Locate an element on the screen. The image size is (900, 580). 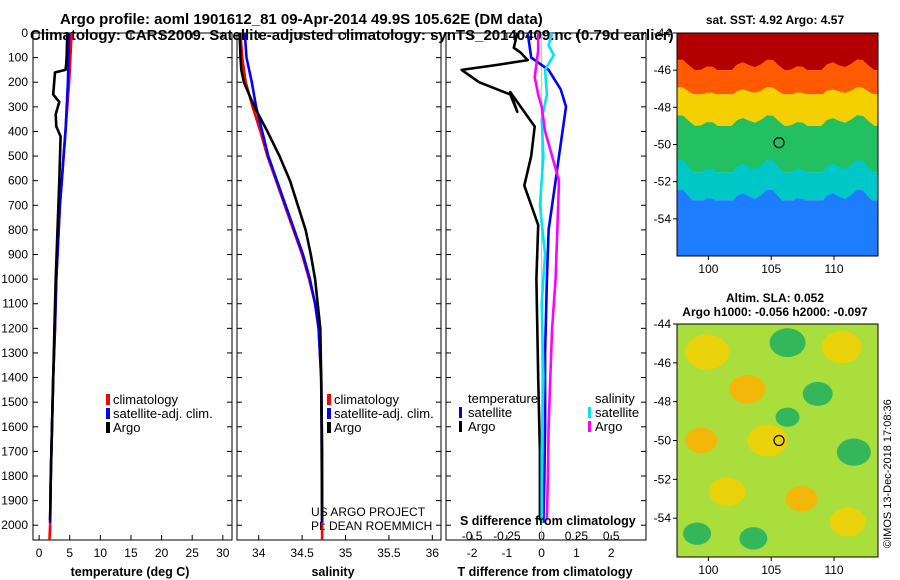
y-tick-label: 1000 is located at coordinates (14, 279).